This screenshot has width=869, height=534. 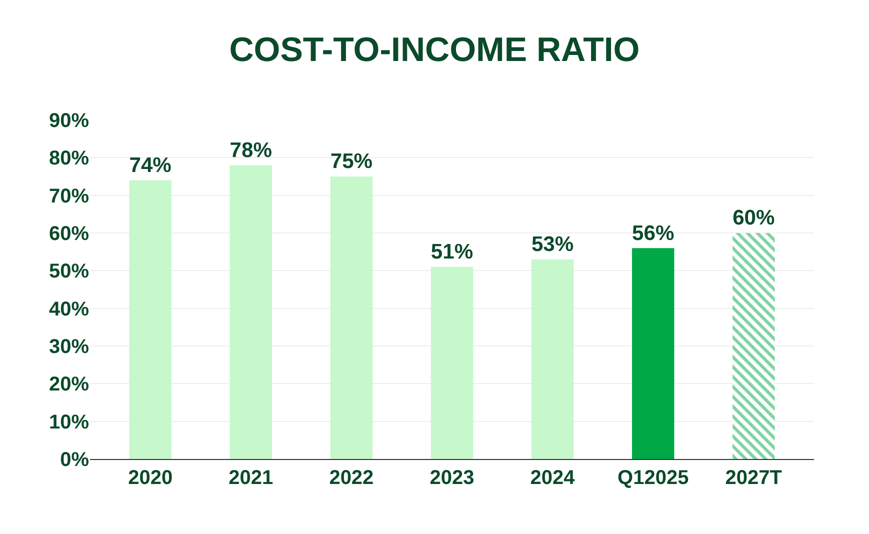 What do you see at coordinates (452, 252) in the screenshot?
I see `data-label: 51%` at bounding box center [452, 252].